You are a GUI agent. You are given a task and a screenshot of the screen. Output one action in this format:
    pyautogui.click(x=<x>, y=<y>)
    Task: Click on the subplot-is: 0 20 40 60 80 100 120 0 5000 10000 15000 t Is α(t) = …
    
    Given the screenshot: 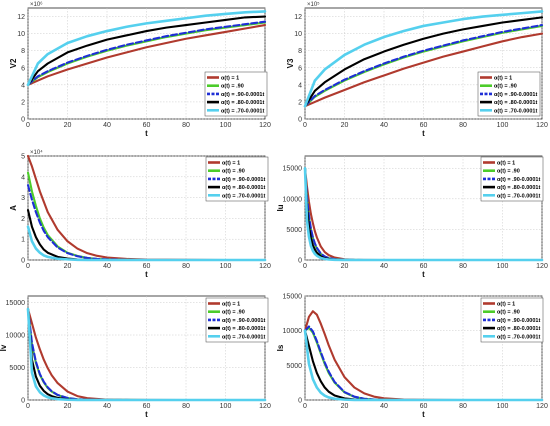 What is the action you would take?
    pyautogui.click(x=412, y=357)
    